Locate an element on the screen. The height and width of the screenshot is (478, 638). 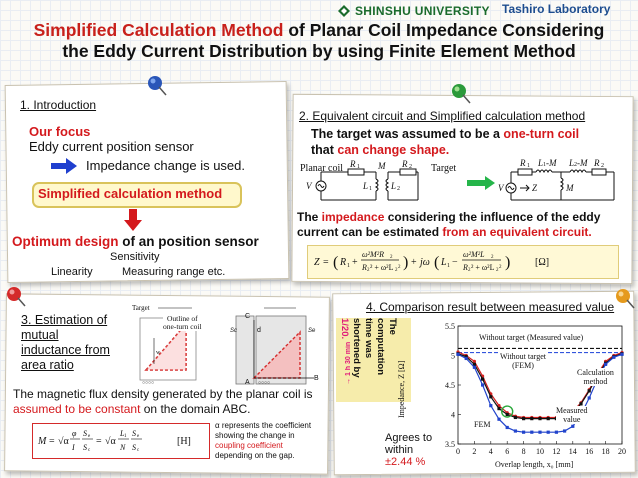
assumption-highlight-2: can change shape. is located at coordinates (393, 150).